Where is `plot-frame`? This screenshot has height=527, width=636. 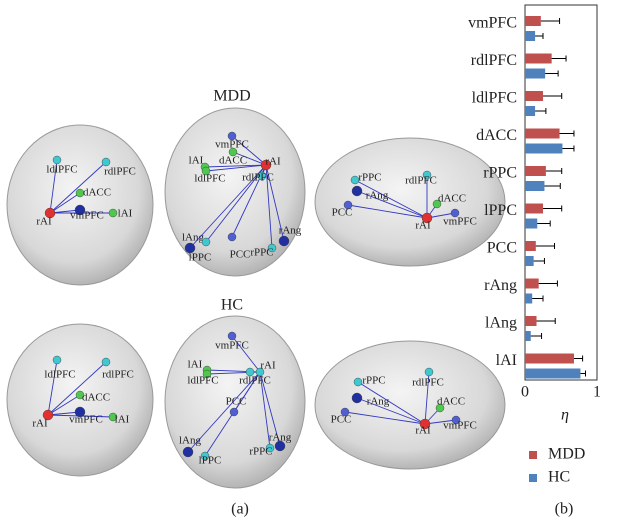
plot-frame is located at coordinates (561, 192).